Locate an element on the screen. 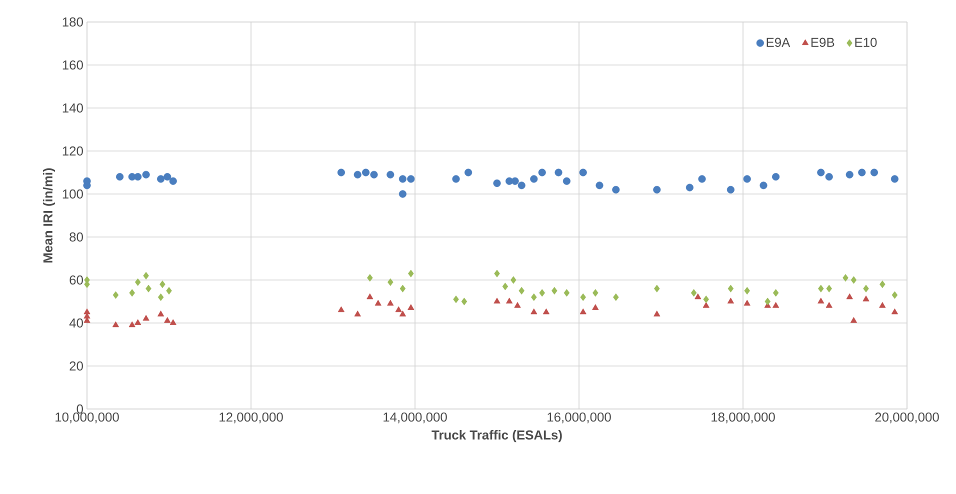 This screenshot has height=494, width=956. y-tick-label: 60 is located at coordinates (76, 280).